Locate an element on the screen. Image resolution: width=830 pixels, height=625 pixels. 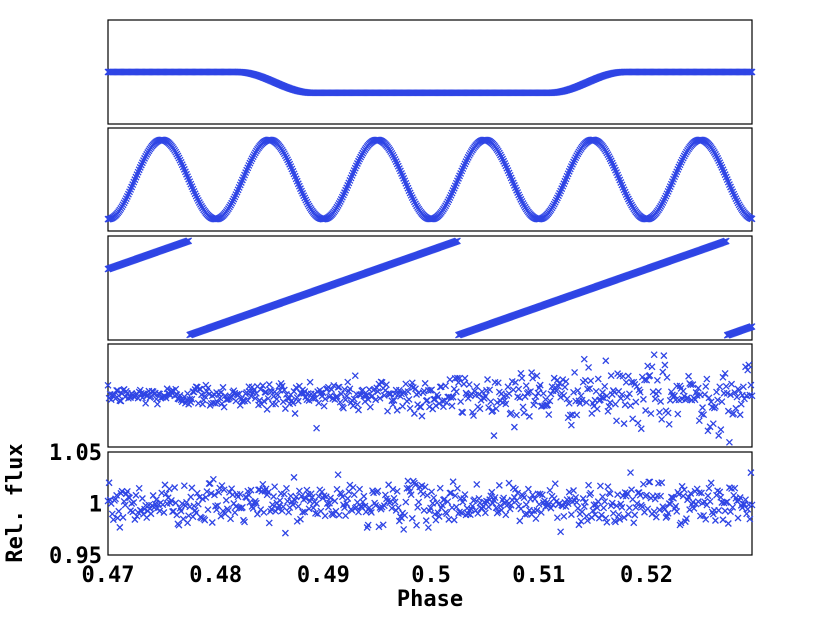
x-tick-label: 0.47 is located at coordinates (108, 575).